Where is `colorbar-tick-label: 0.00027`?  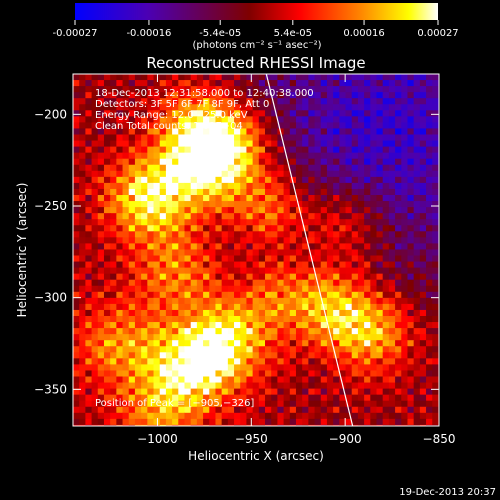 colorbar-tick-label: 0.00027 is located at coordinates (437, 33).